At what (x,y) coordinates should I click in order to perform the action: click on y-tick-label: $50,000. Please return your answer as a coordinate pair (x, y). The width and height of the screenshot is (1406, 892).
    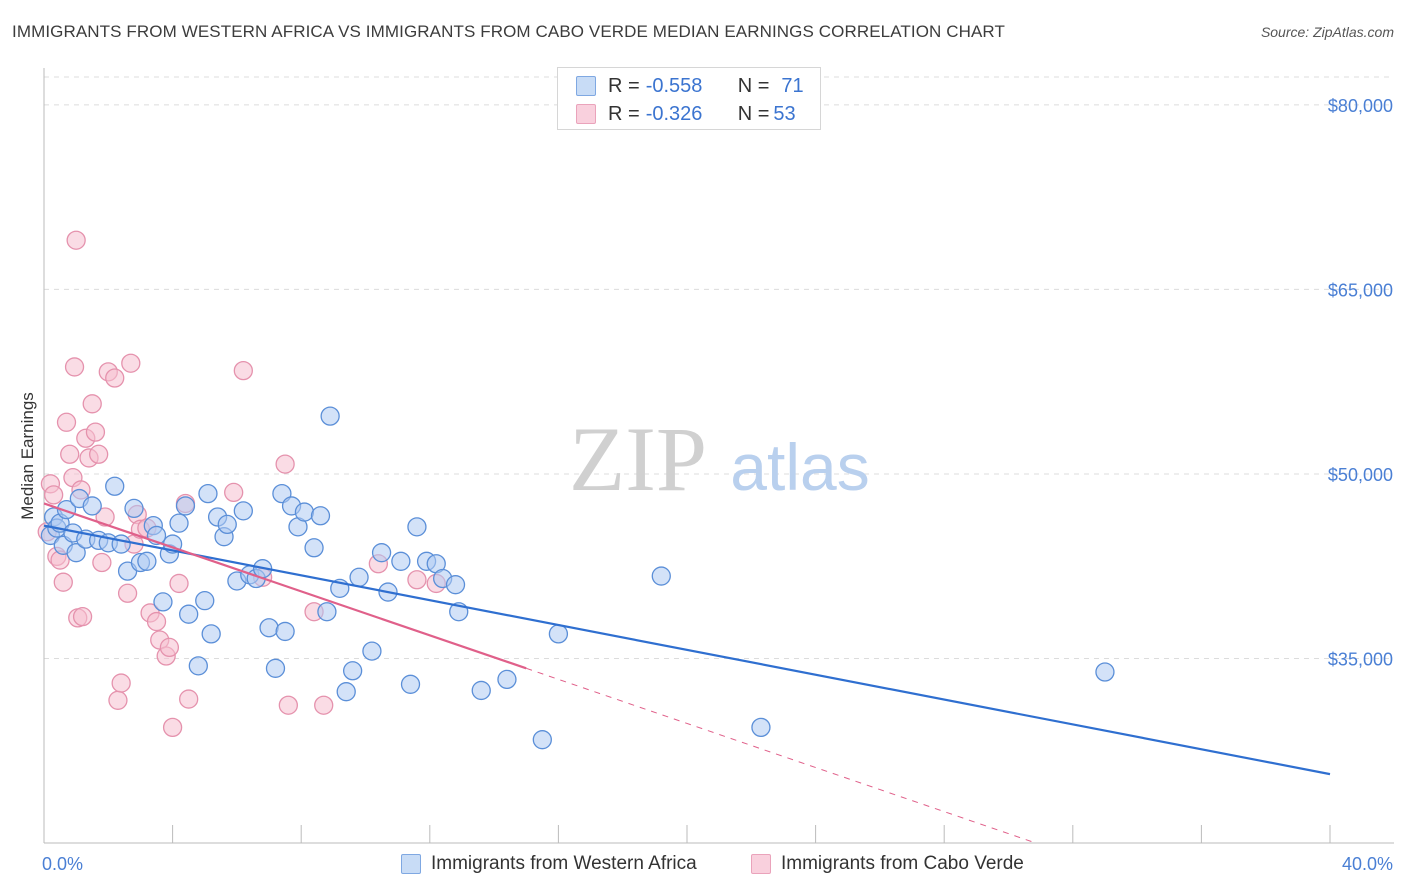
    Looking at the image, I should click on (1360, 475).